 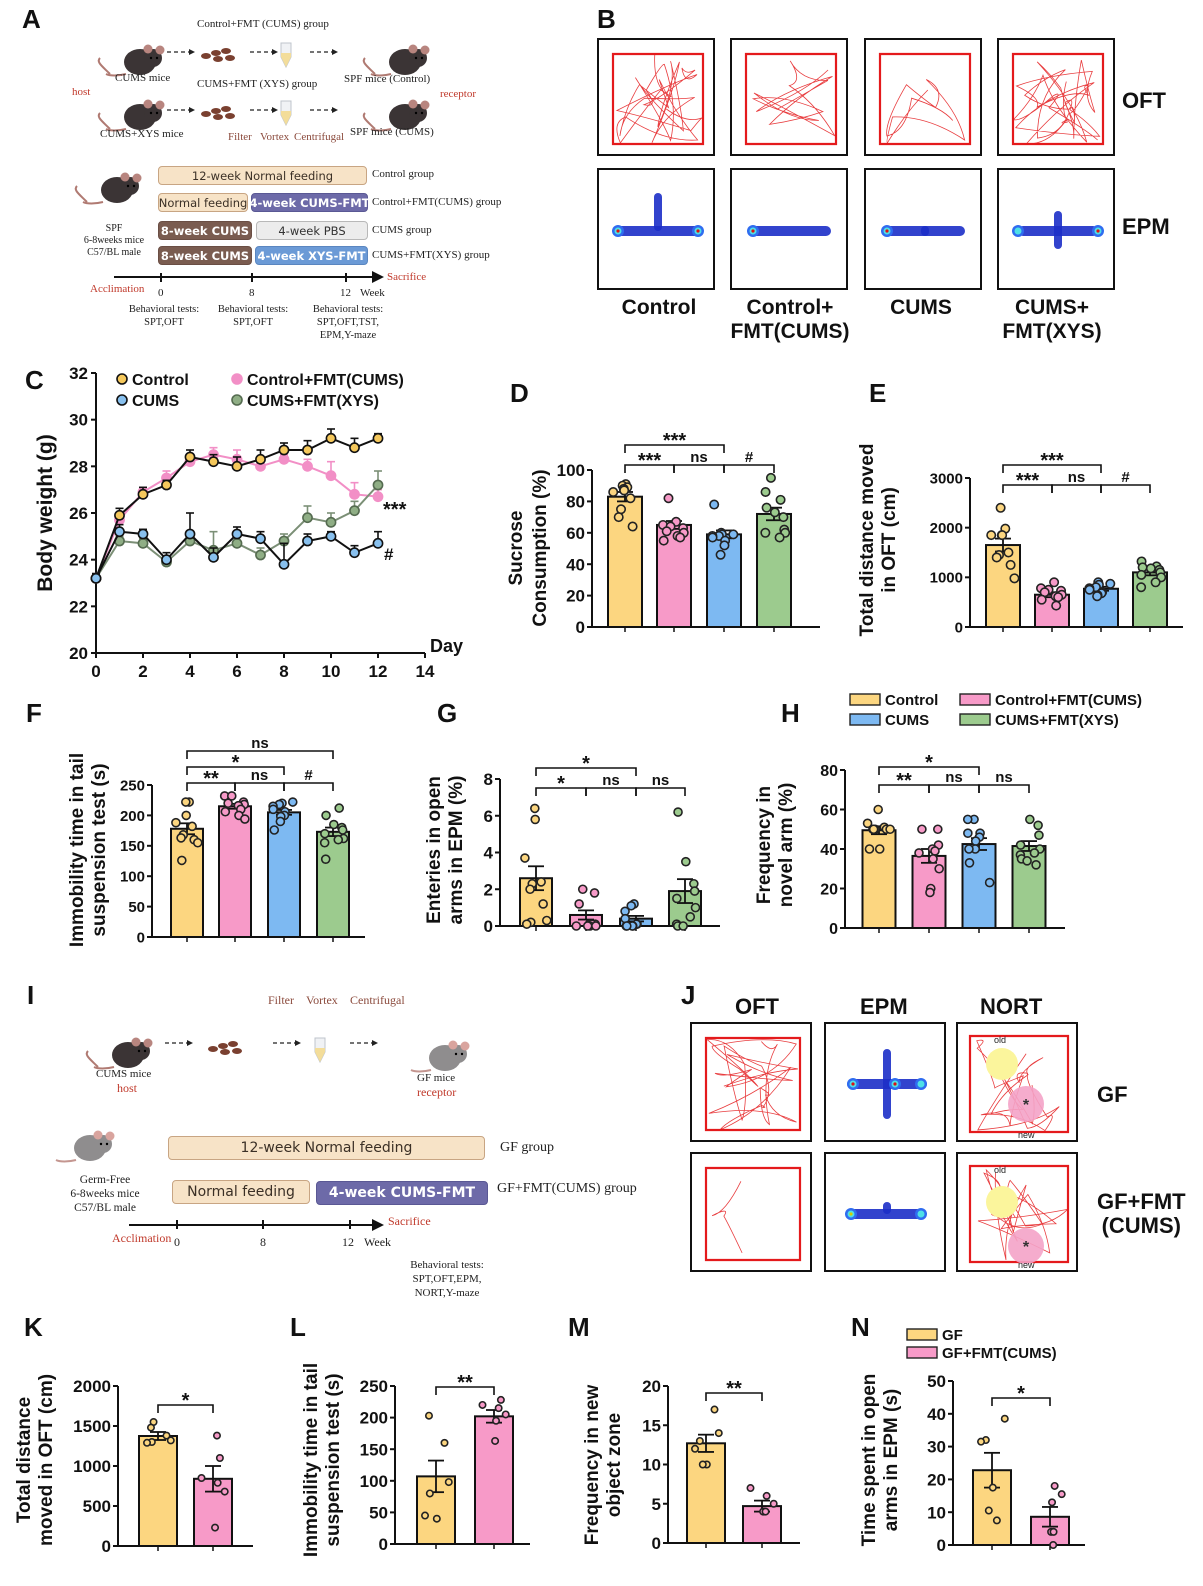 What do you see at coordinates (860, 1327) in the screenshot?
I see `panel-label-n: N` at bounding box center [860, 1327].